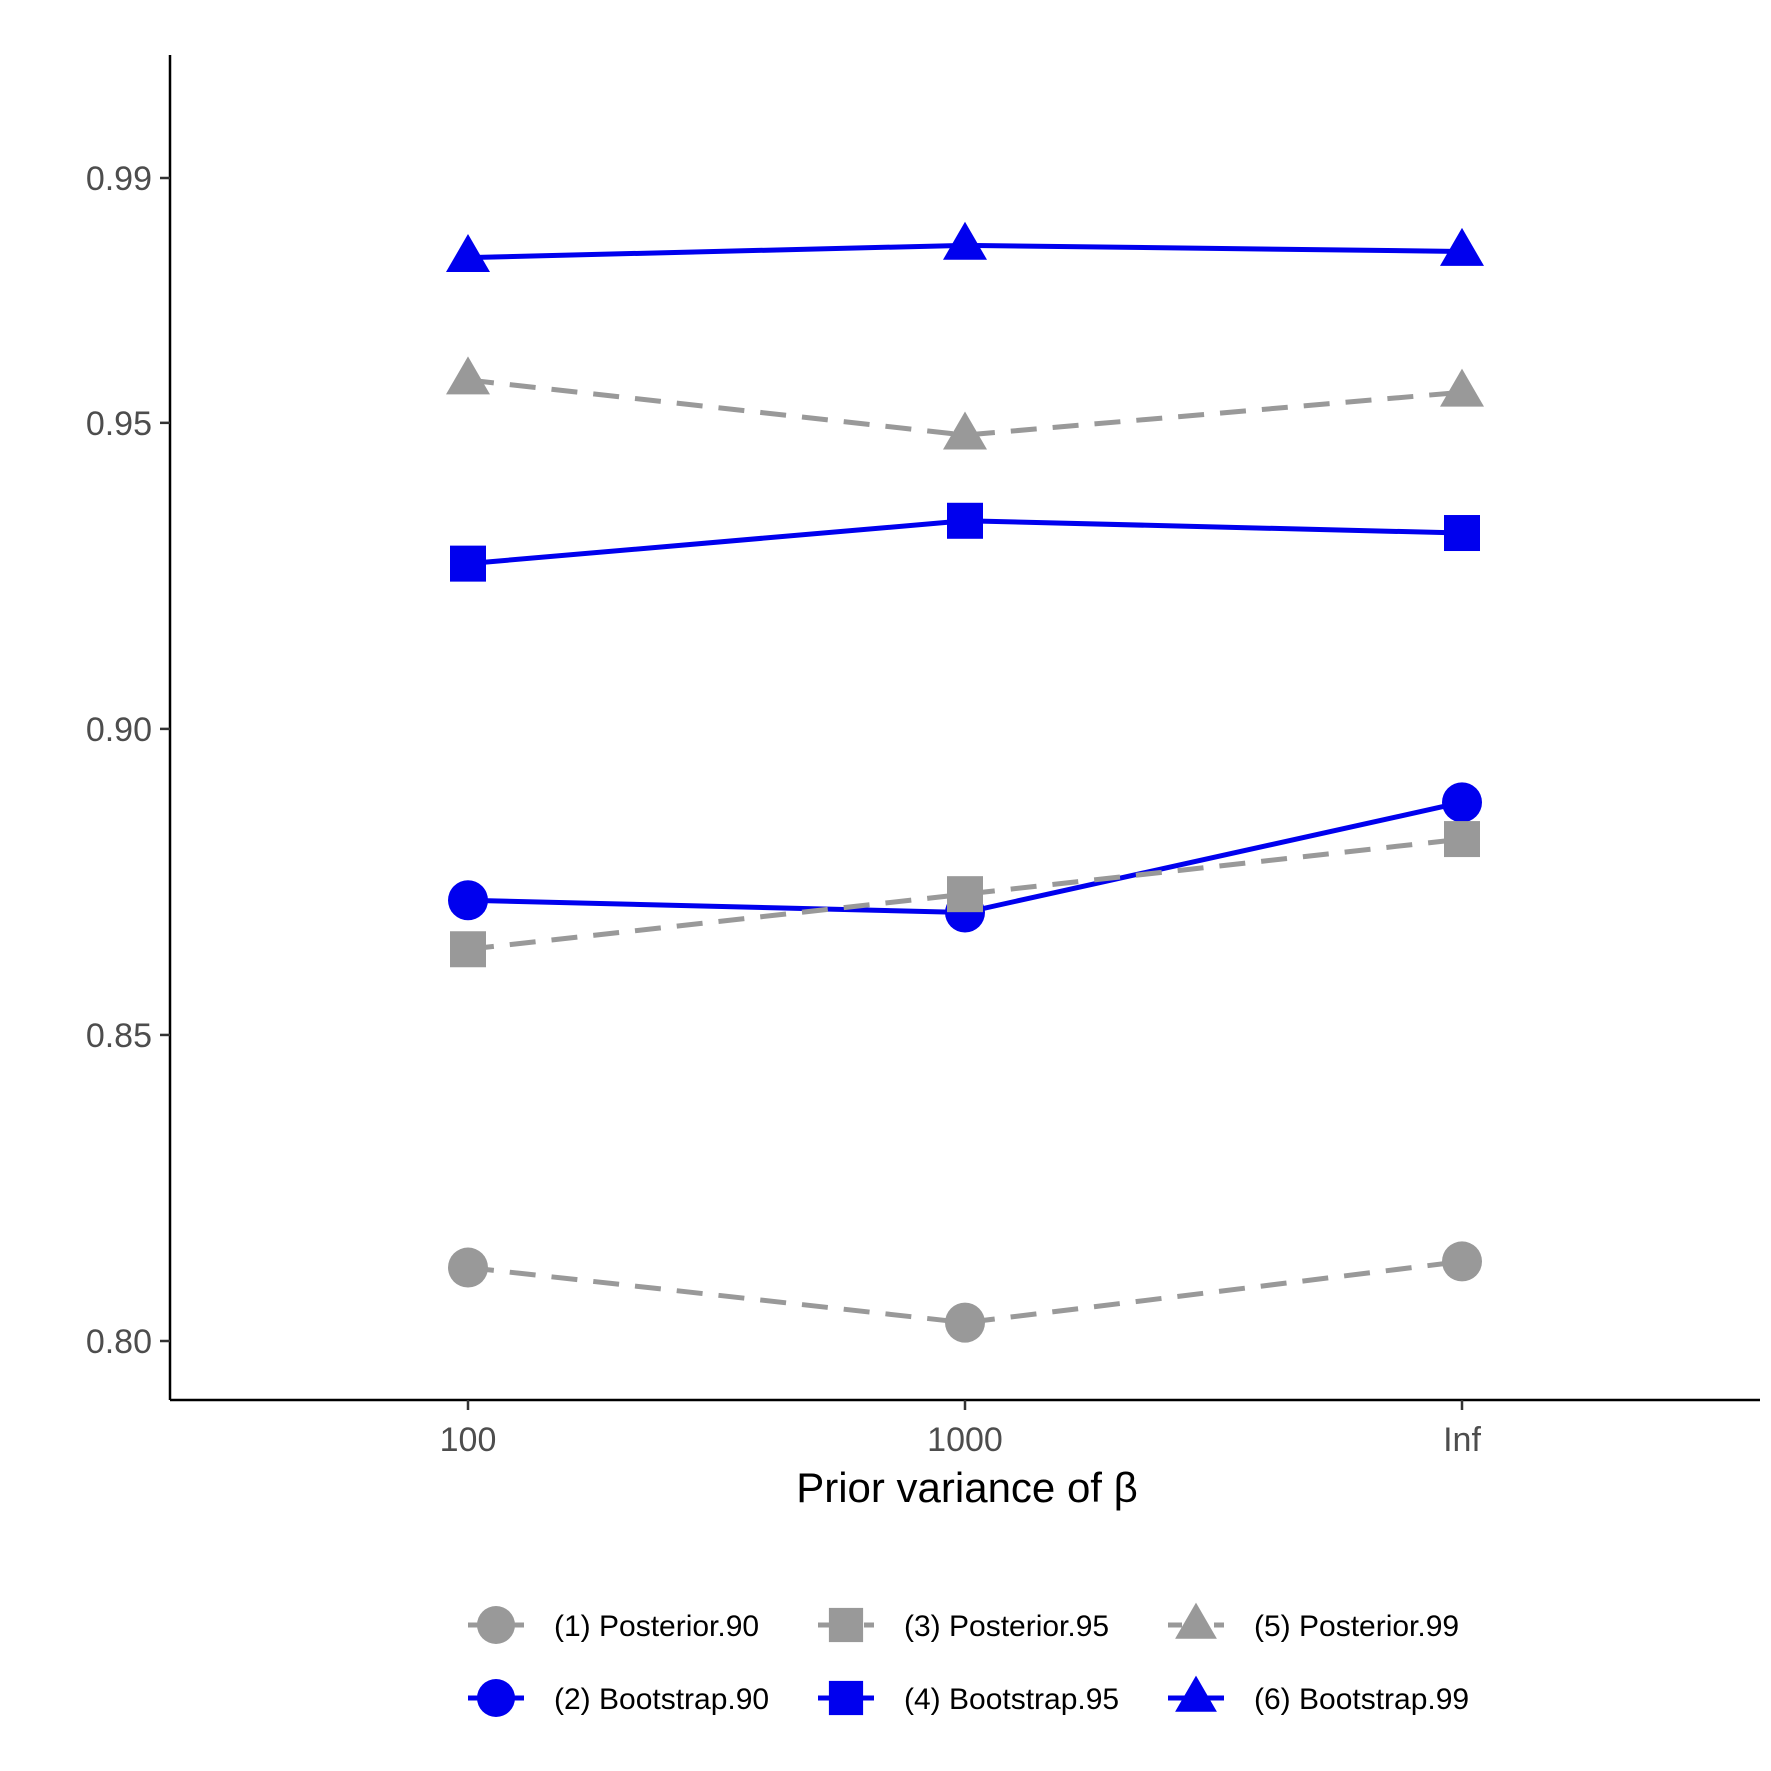  I want to click on y-tick-label: 0.90, so click(119, 730).